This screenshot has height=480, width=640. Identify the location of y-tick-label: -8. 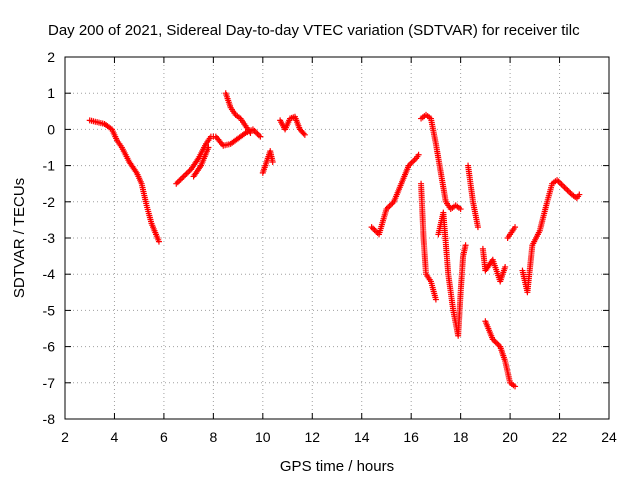
(49, 419).